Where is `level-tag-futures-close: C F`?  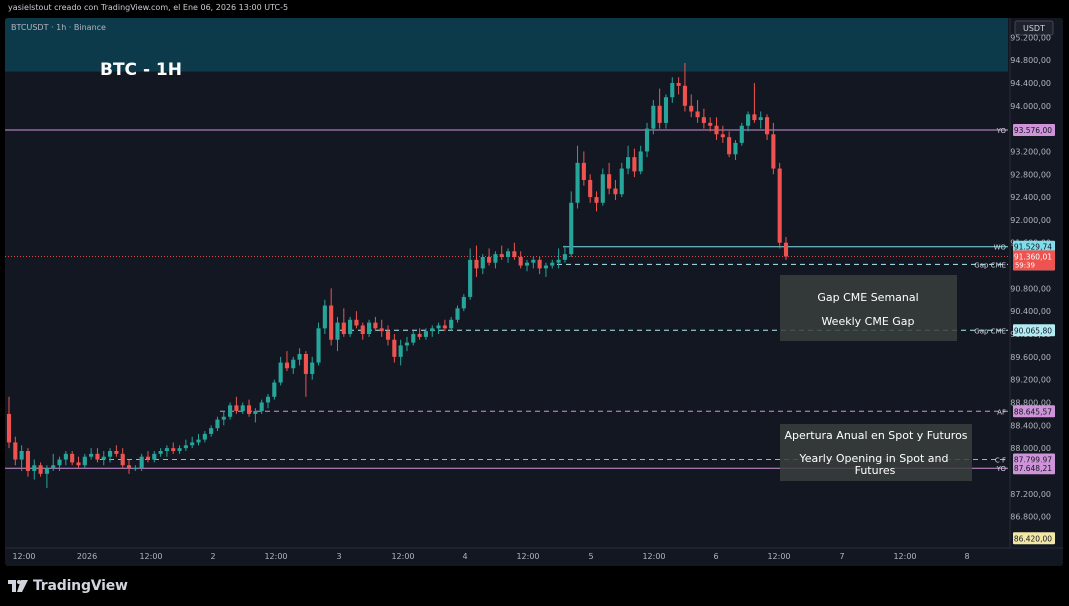 level-tag-futures-close: C F is located at coordinates (1000, 461).